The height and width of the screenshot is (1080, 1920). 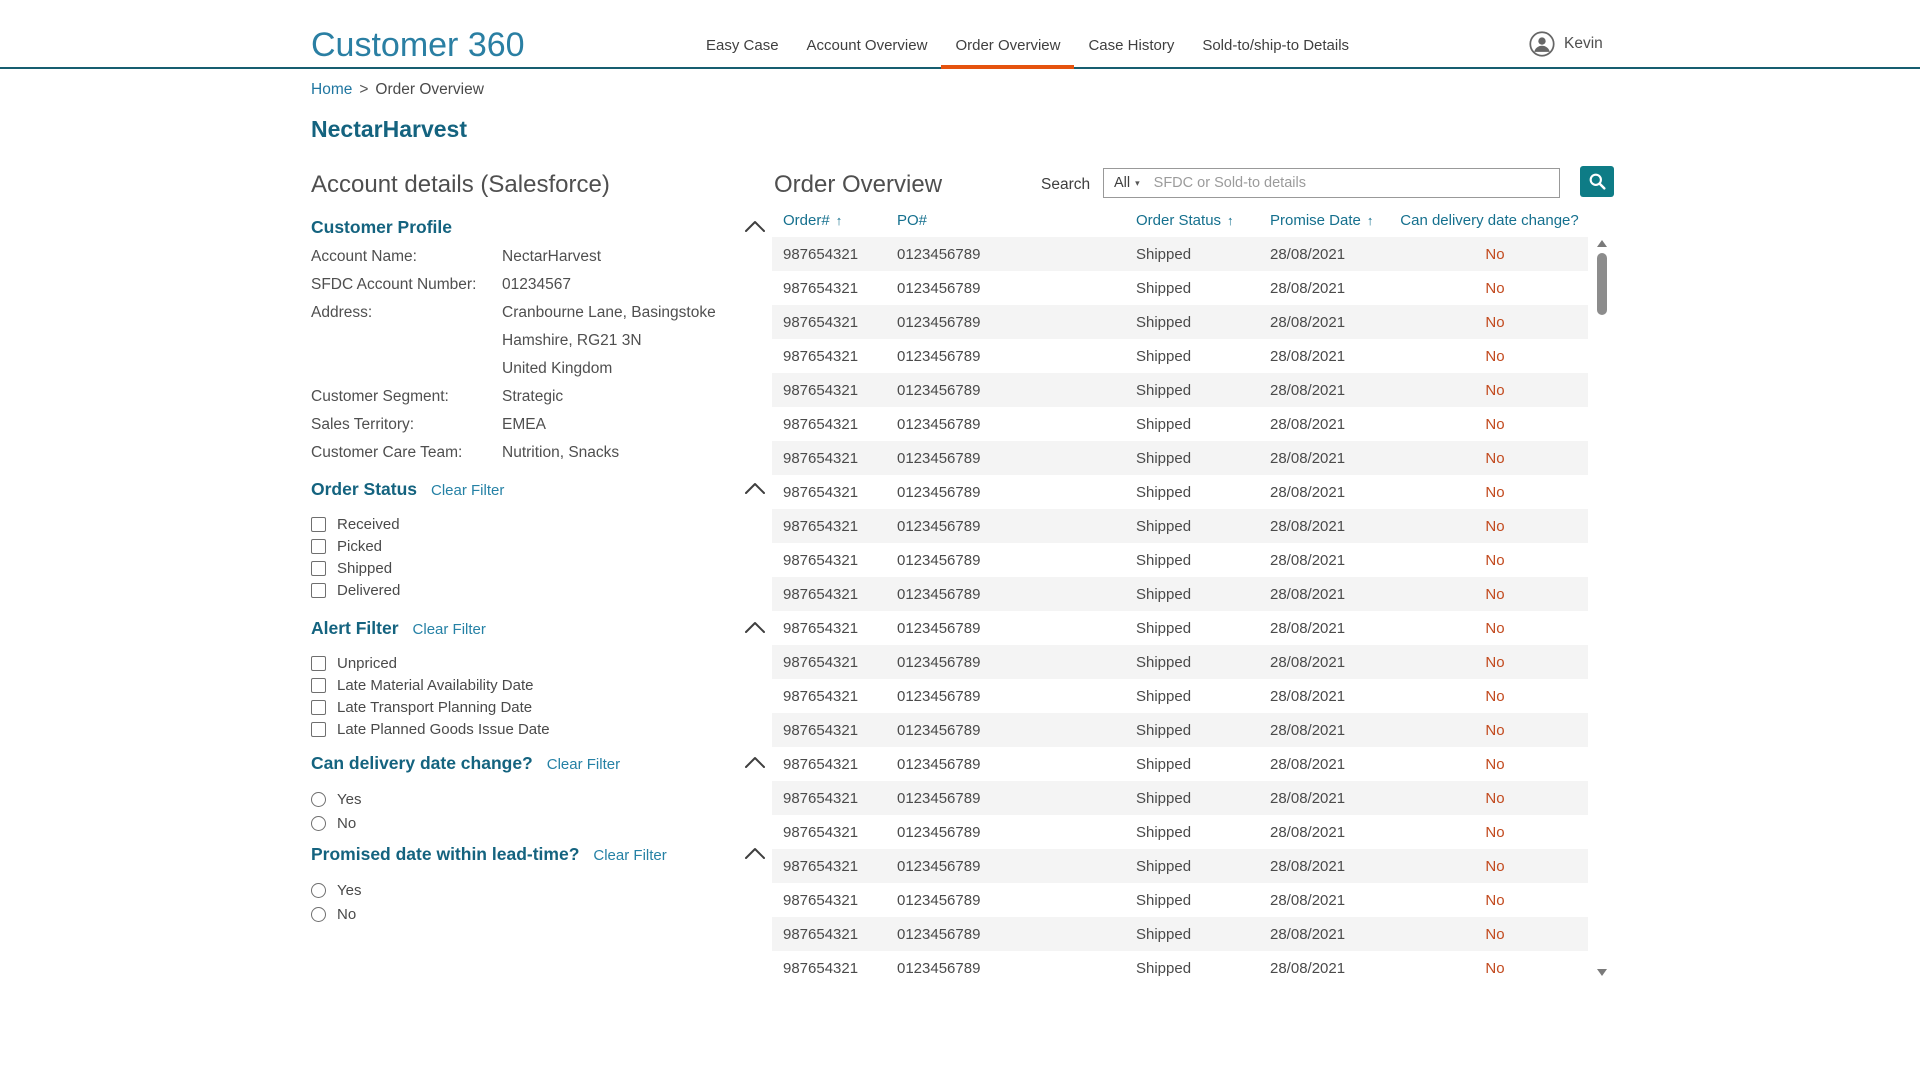 What do you see at coordinates (742, 45) in the screenshot?
I see `nav-tab-easy-case: Easy Case` at bounding box center [742, 45].